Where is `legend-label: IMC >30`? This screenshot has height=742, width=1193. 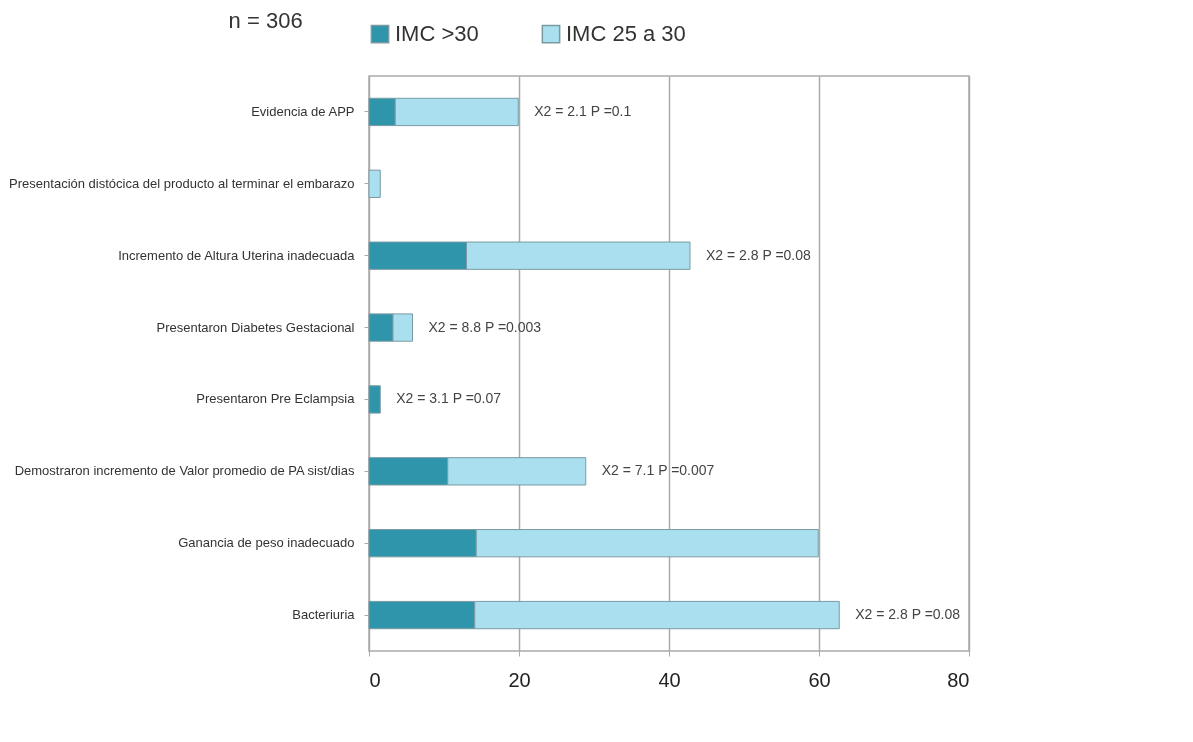
legend-label: IMC >30 is located at coordinates (437, 34).